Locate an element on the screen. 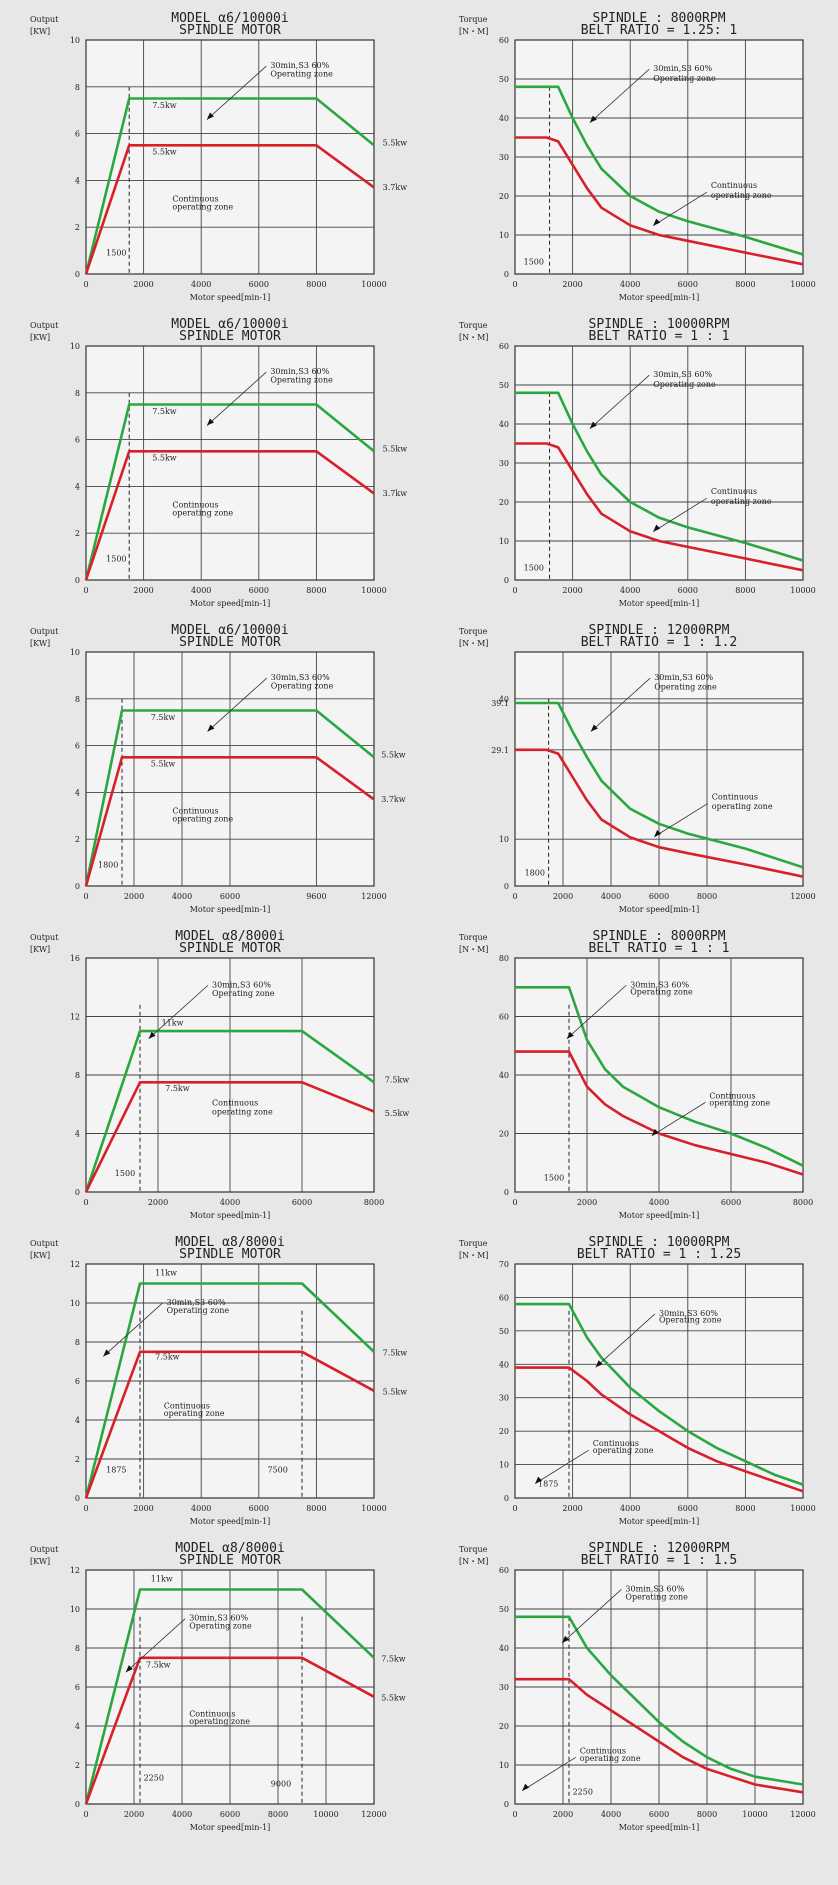  x-tick-label: 6000 is located at coordinates (302, 1202).